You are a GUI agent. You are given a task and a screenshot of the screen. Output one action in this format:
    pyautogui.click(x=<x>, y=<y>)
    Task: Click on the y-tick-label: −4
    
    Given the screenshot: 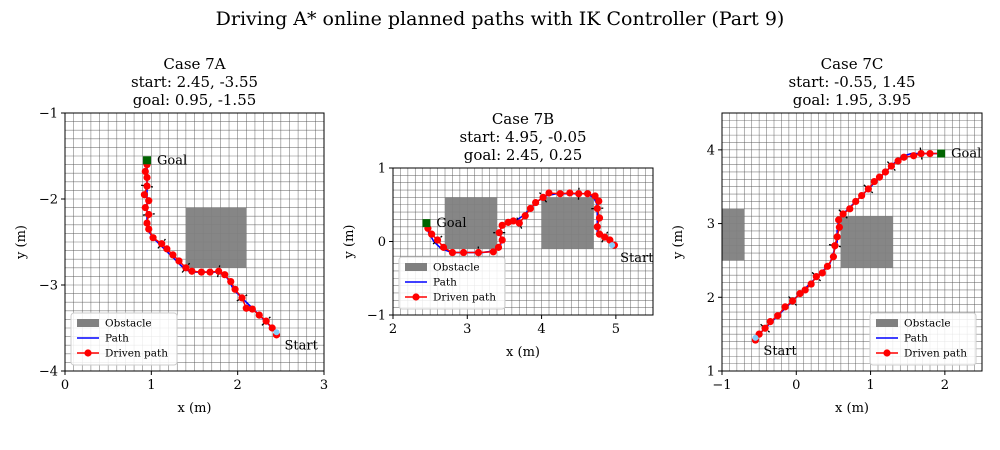 What is the action you would take?
    pyautogui.click(x=48, y=372)
    